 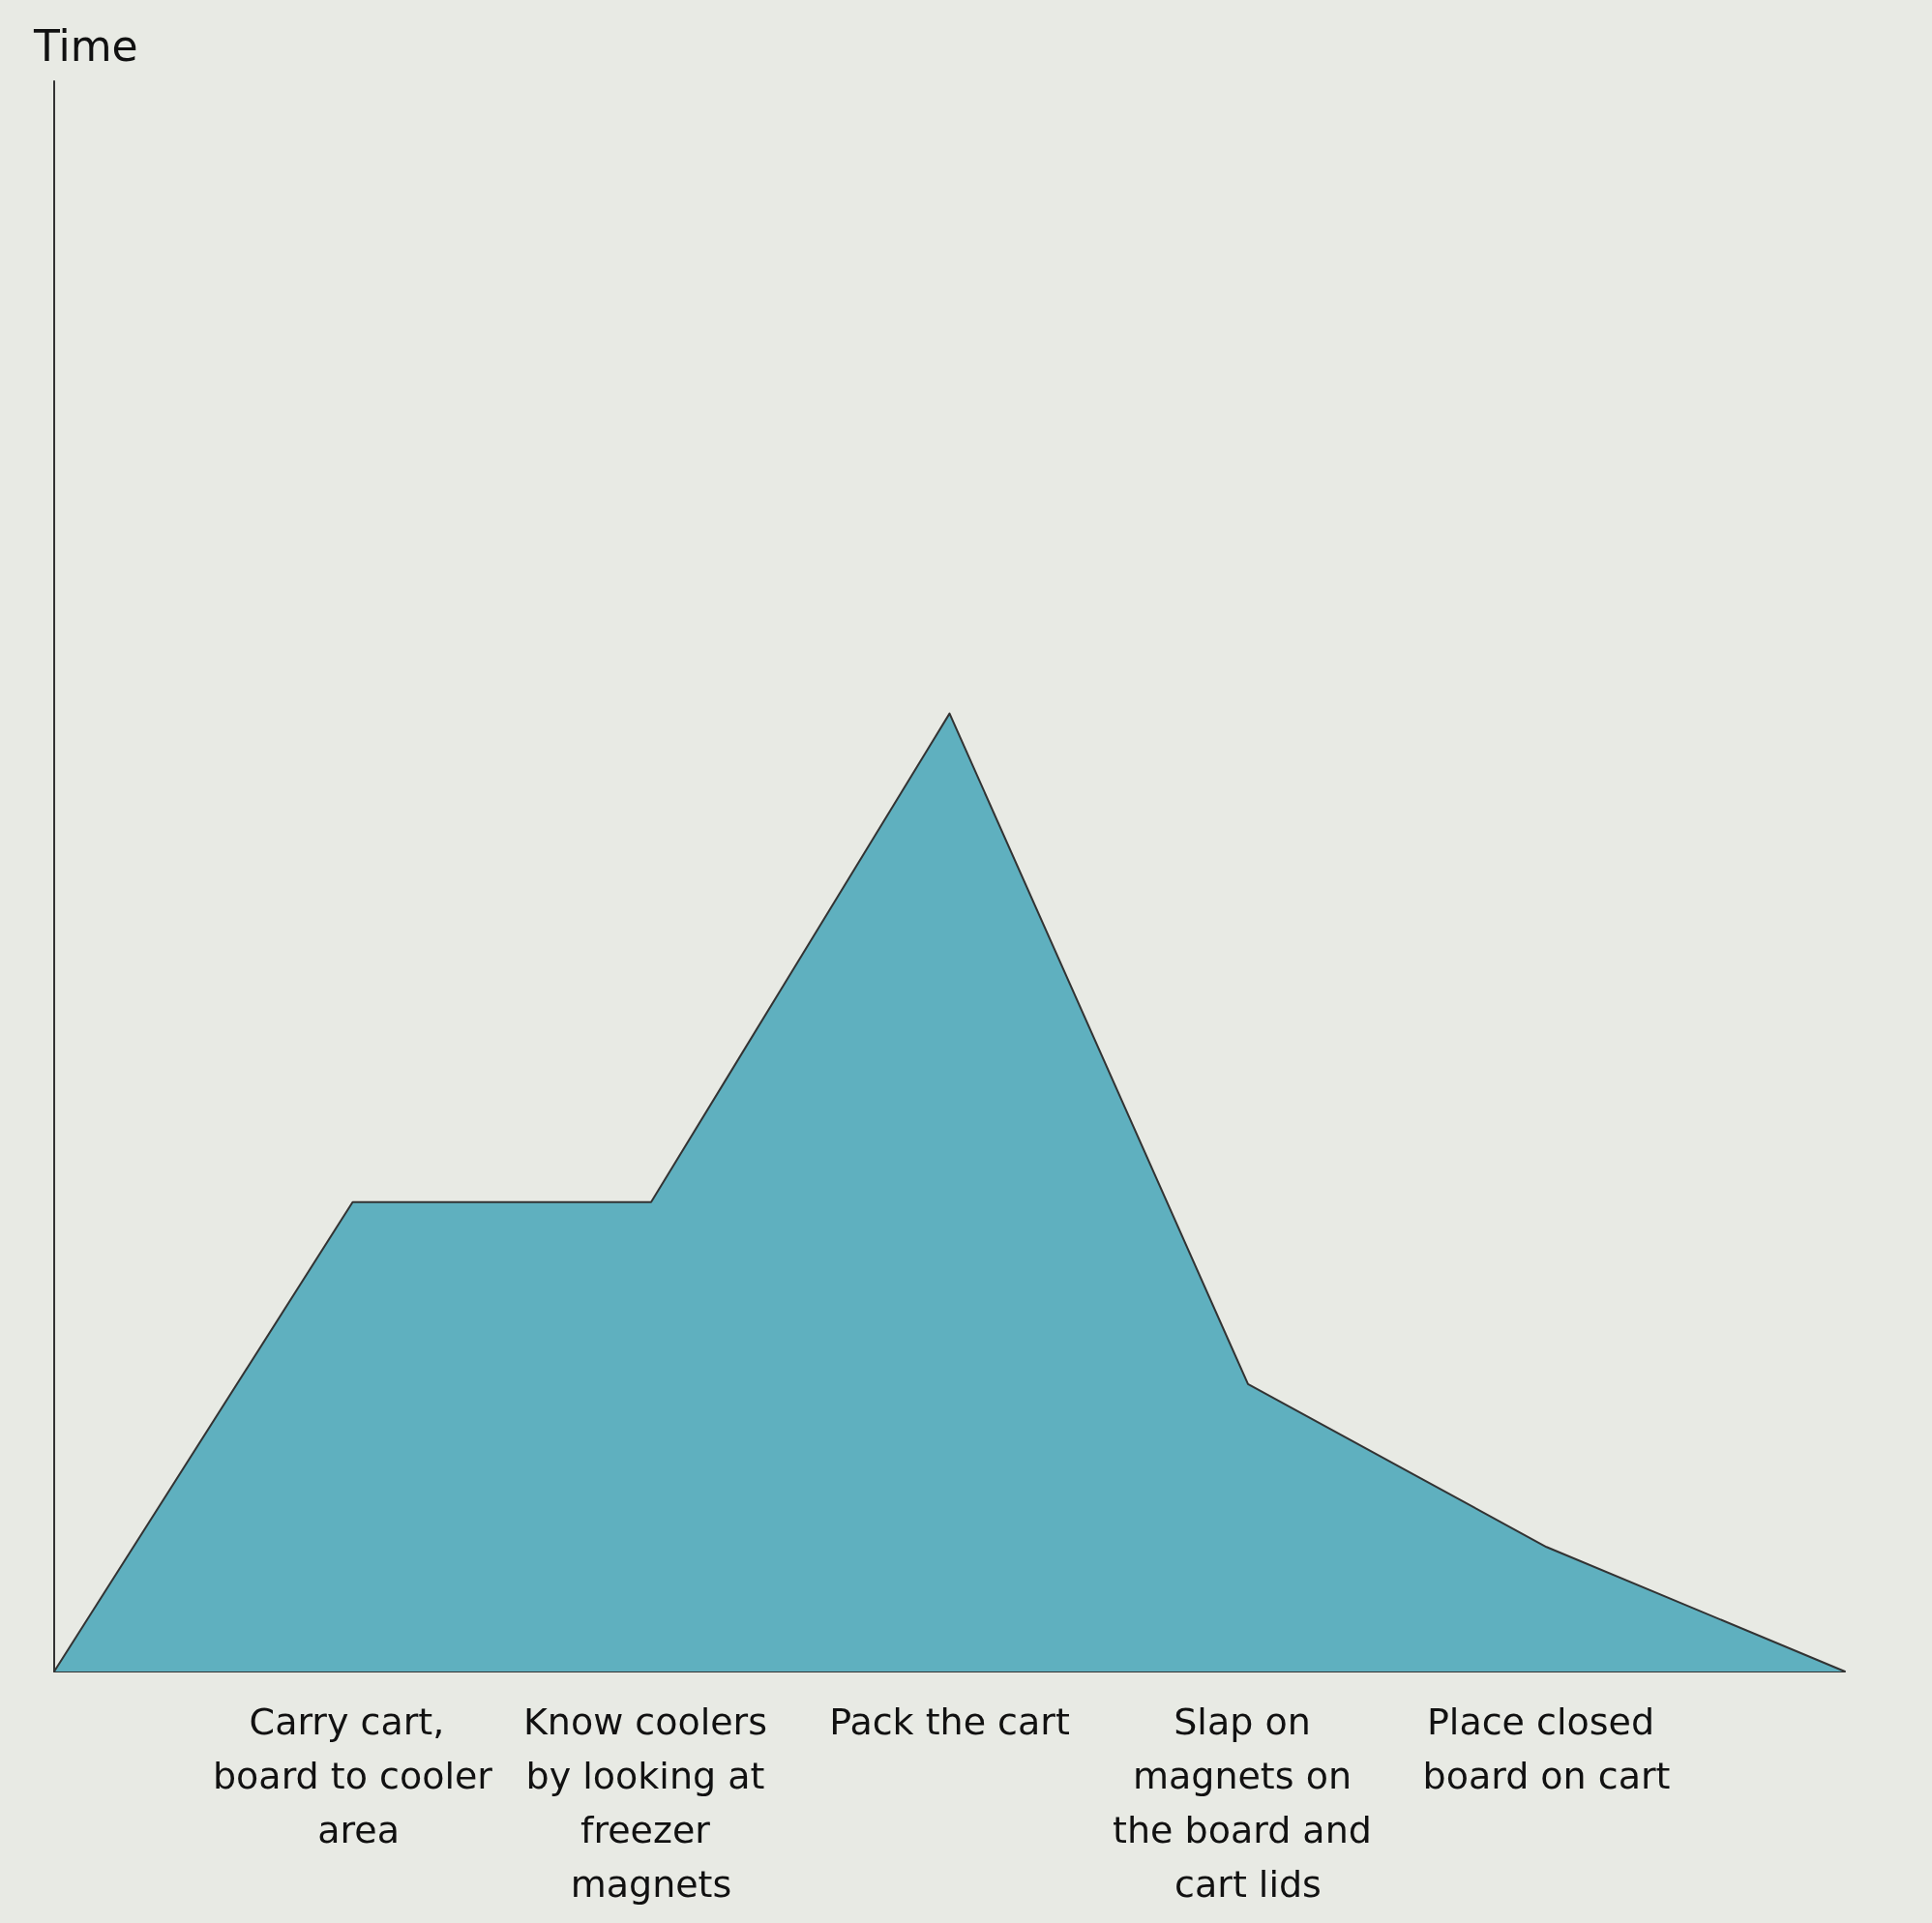 What do you see at coordinates (651, 1803) in the screenshot?
I see `x-tick-label: Know coolers by looking at freezer magnets` at bounding box center [651, 1803].